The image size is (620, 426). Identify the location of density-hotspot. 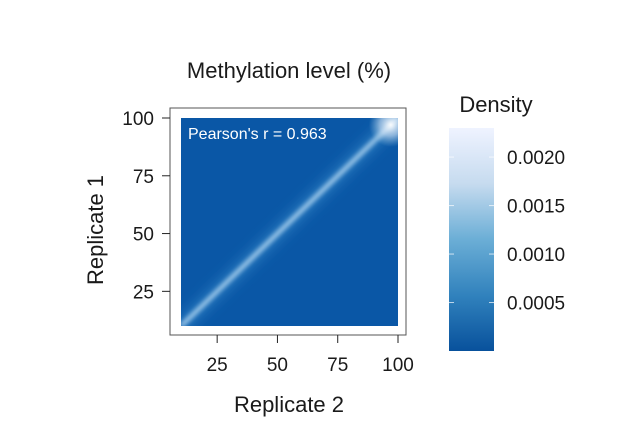
(383, 132).